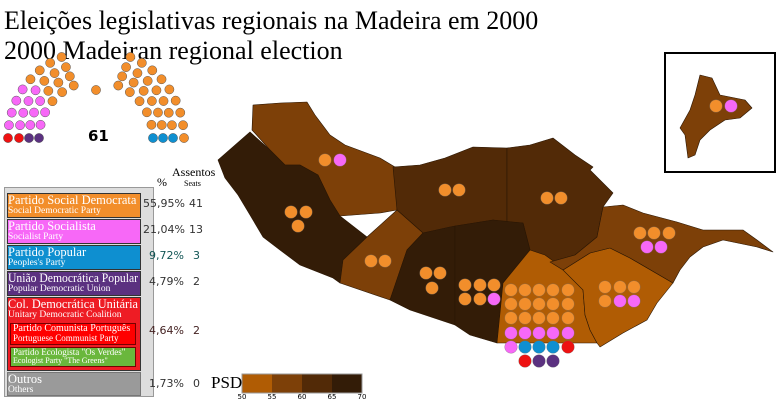 The height and width of the screenshot is (405, 776). What do you see at coordinates (73, 304) in the screenshot?
I see `party-name: Col. Democrática Unitária` at bounding box center [73, 304].